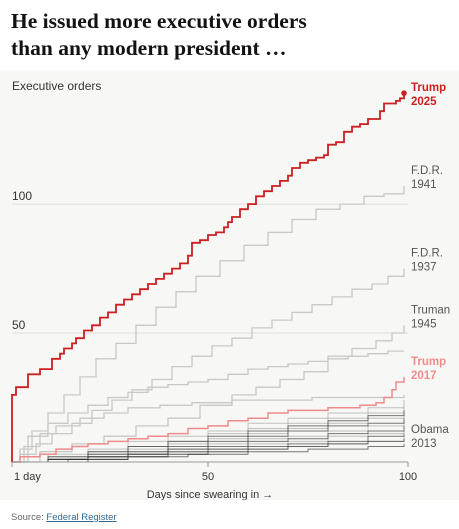  What do you see at coordinates (159, 21) in the screenshot?
I see `headline-line-1: He issued more executive orders` at bounding box center [159, 21].